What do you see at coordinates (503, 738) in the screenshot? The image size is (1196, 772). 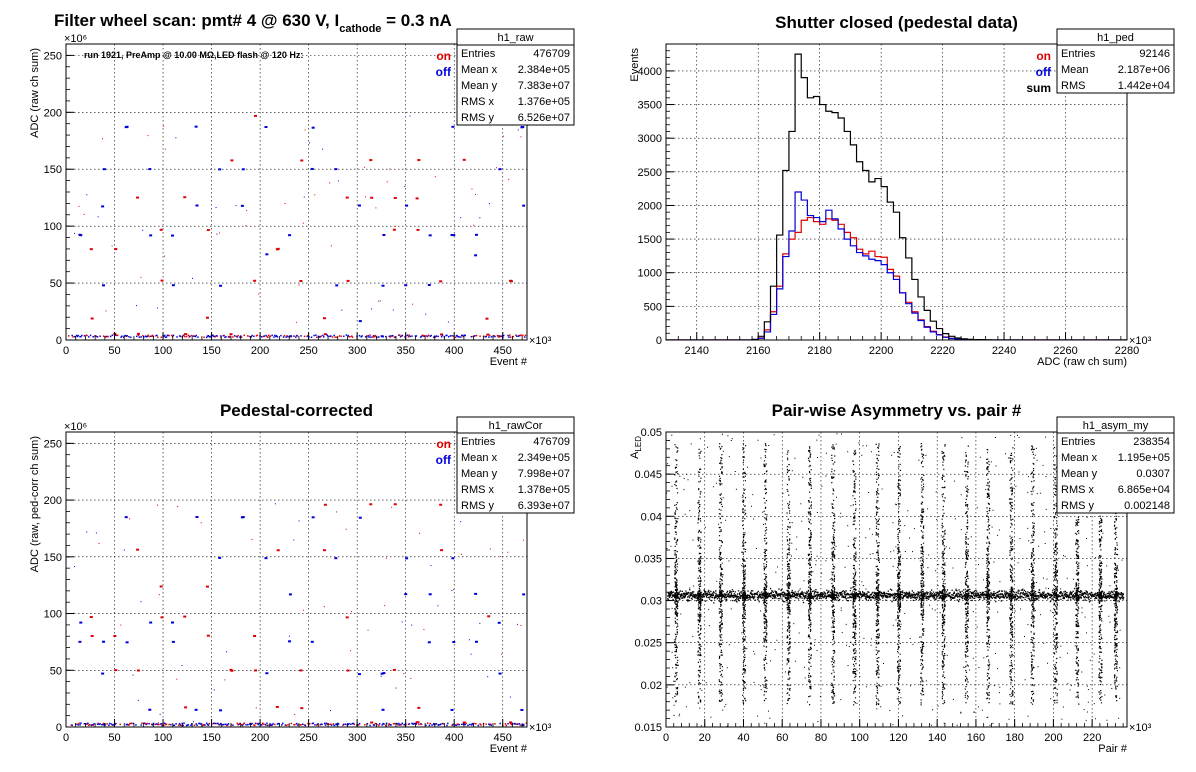 I see `x-tick-label: 450` at bounding box center [503, 738].